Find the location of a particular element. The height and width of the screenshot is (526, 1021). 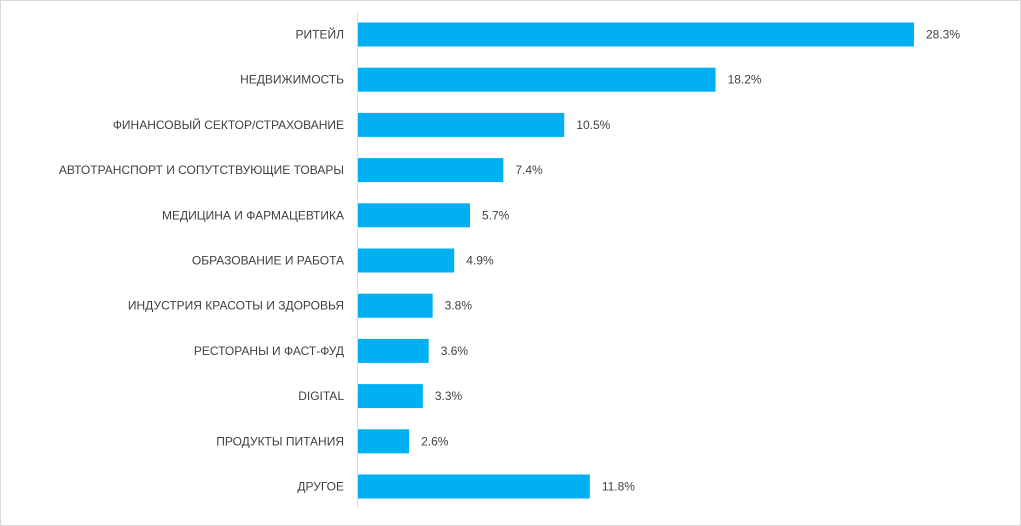

data-label: 5.7% is located at coordinates (496, 215).